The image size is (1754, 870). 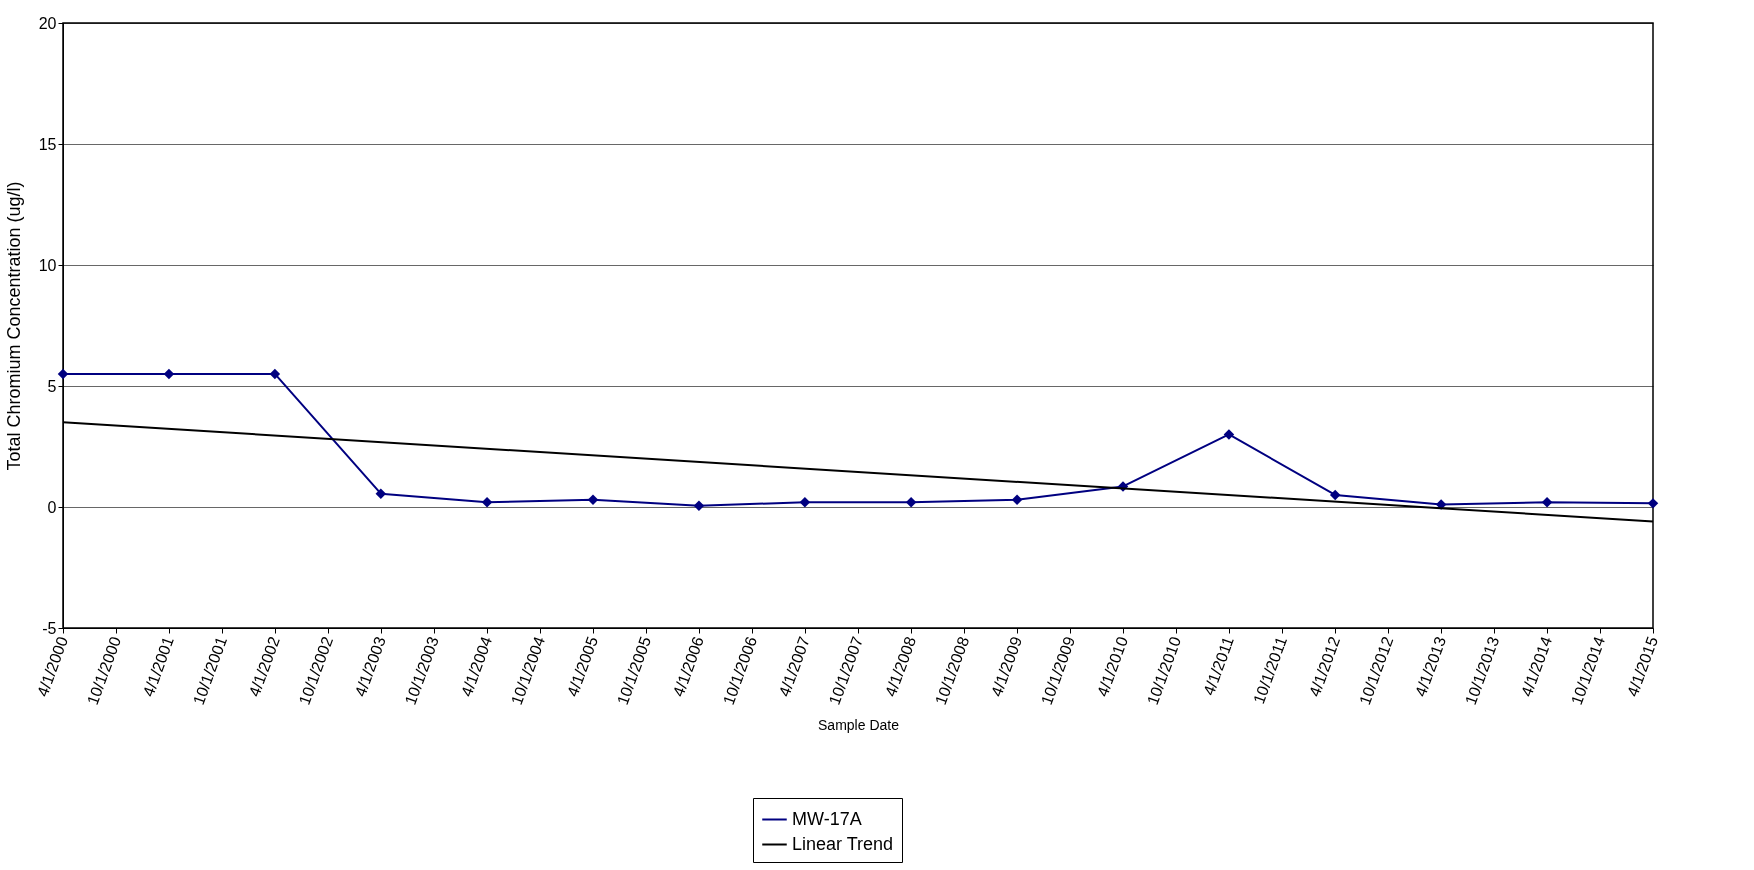 I want to click on y-tick-label: 15, so click(x=47, y=144).